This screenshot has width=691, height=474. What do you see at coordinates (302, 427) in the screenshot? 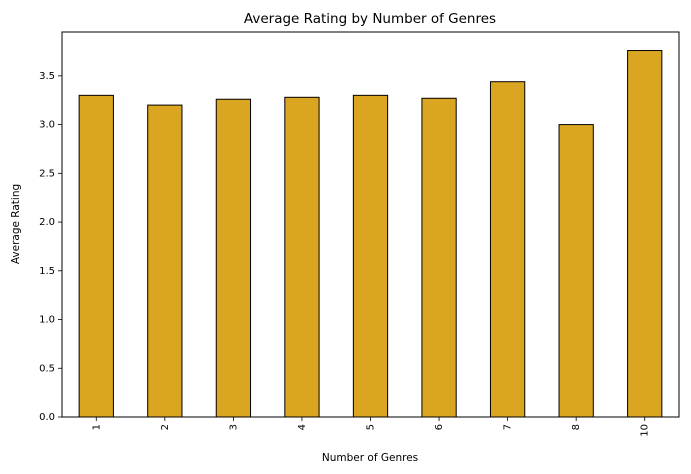
I see `x-tick-label-4: 4` at bounding box center [302, 427].